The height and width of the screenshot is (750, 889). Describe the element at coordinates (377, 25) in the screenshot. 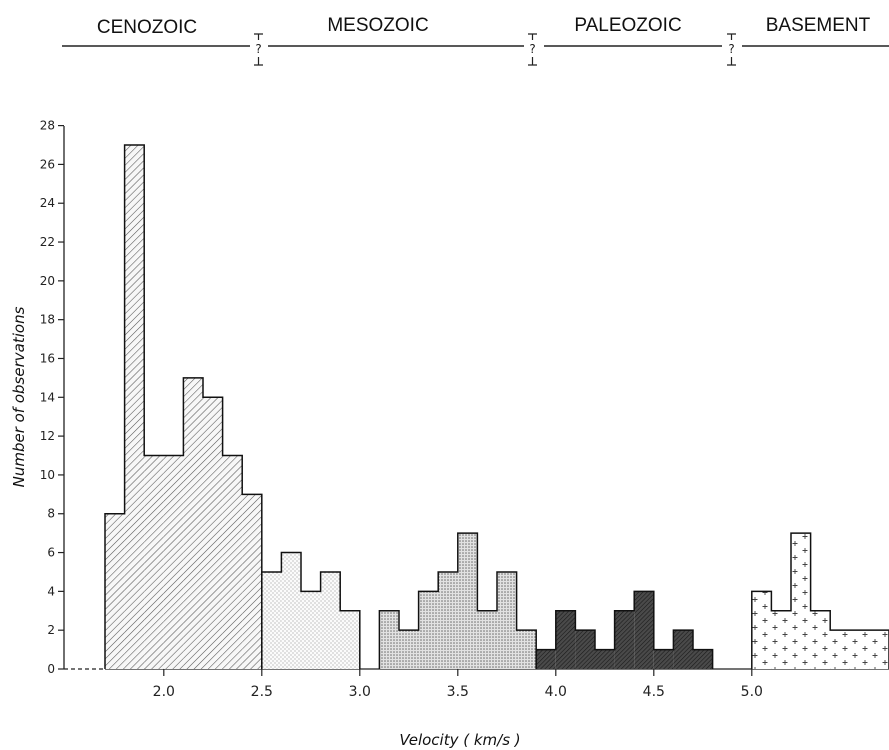

I see `era-label-mesozoic: MESOZOIC` at that location.